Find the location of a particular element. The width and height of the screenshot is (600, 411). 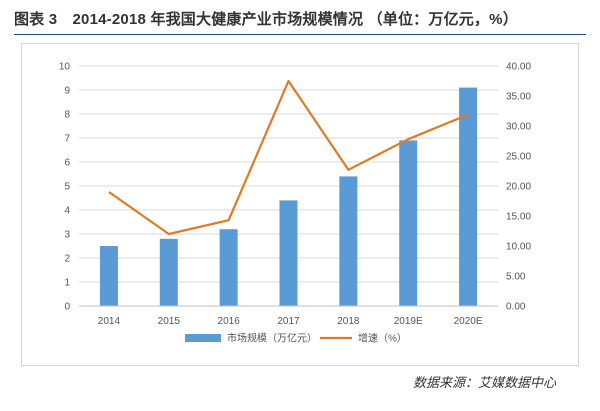

y2-tick-label: 15.00 is located at coordinates (518, 217).